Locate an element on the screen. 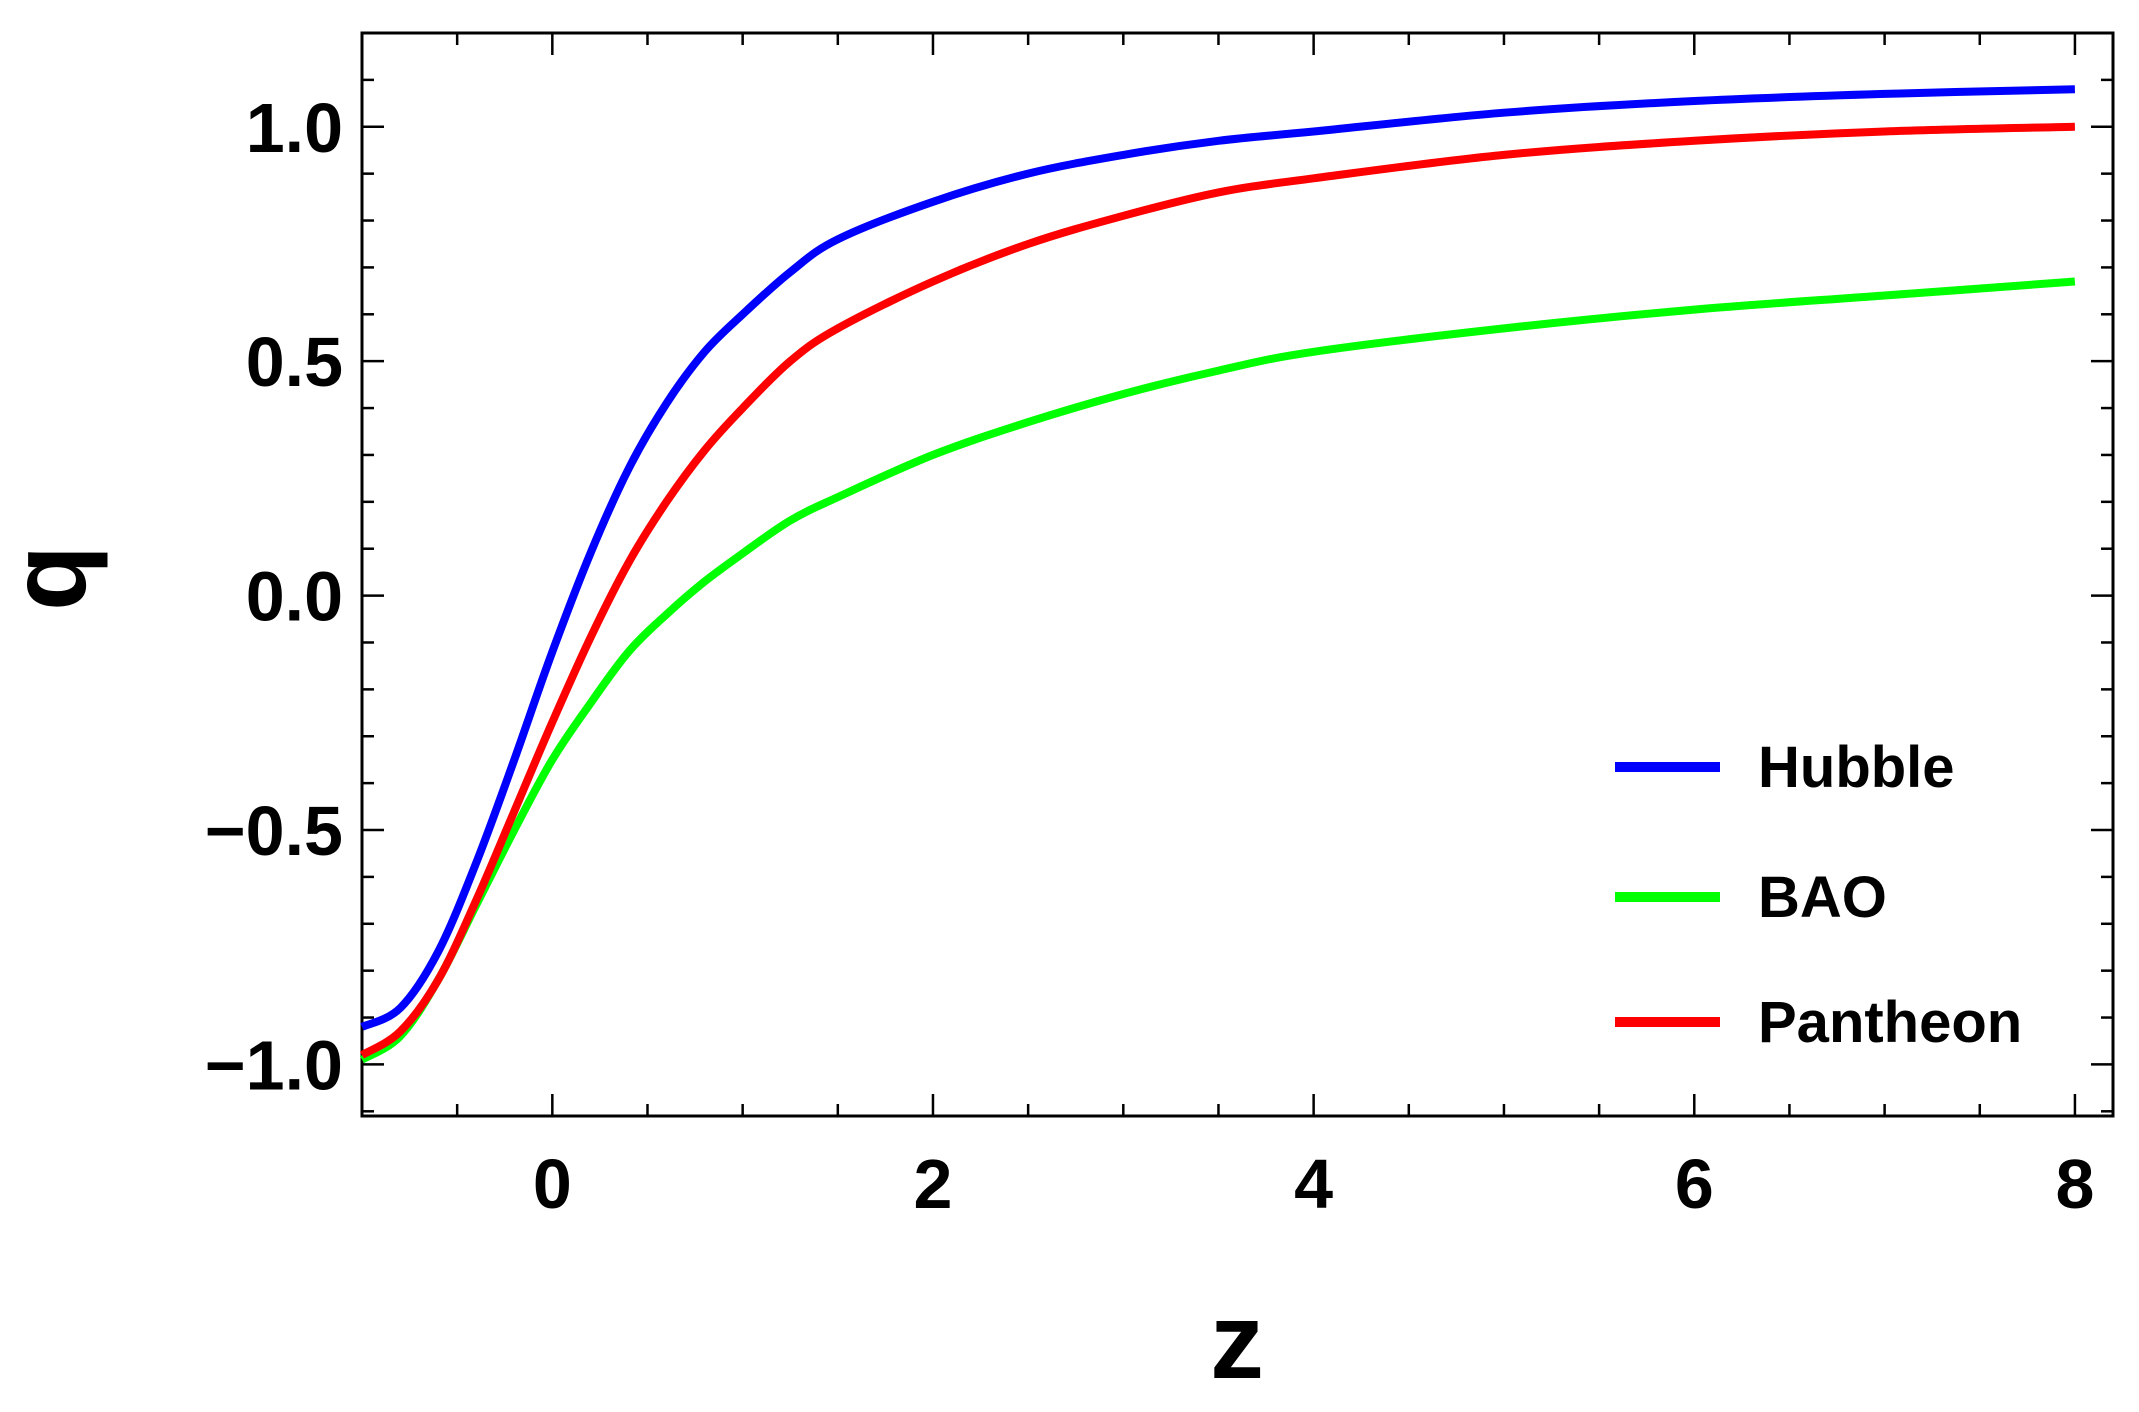 The width and height of the screenshot is (2139, 1412). x-tick-label: 8 is located at coordinates (2074, 1184).